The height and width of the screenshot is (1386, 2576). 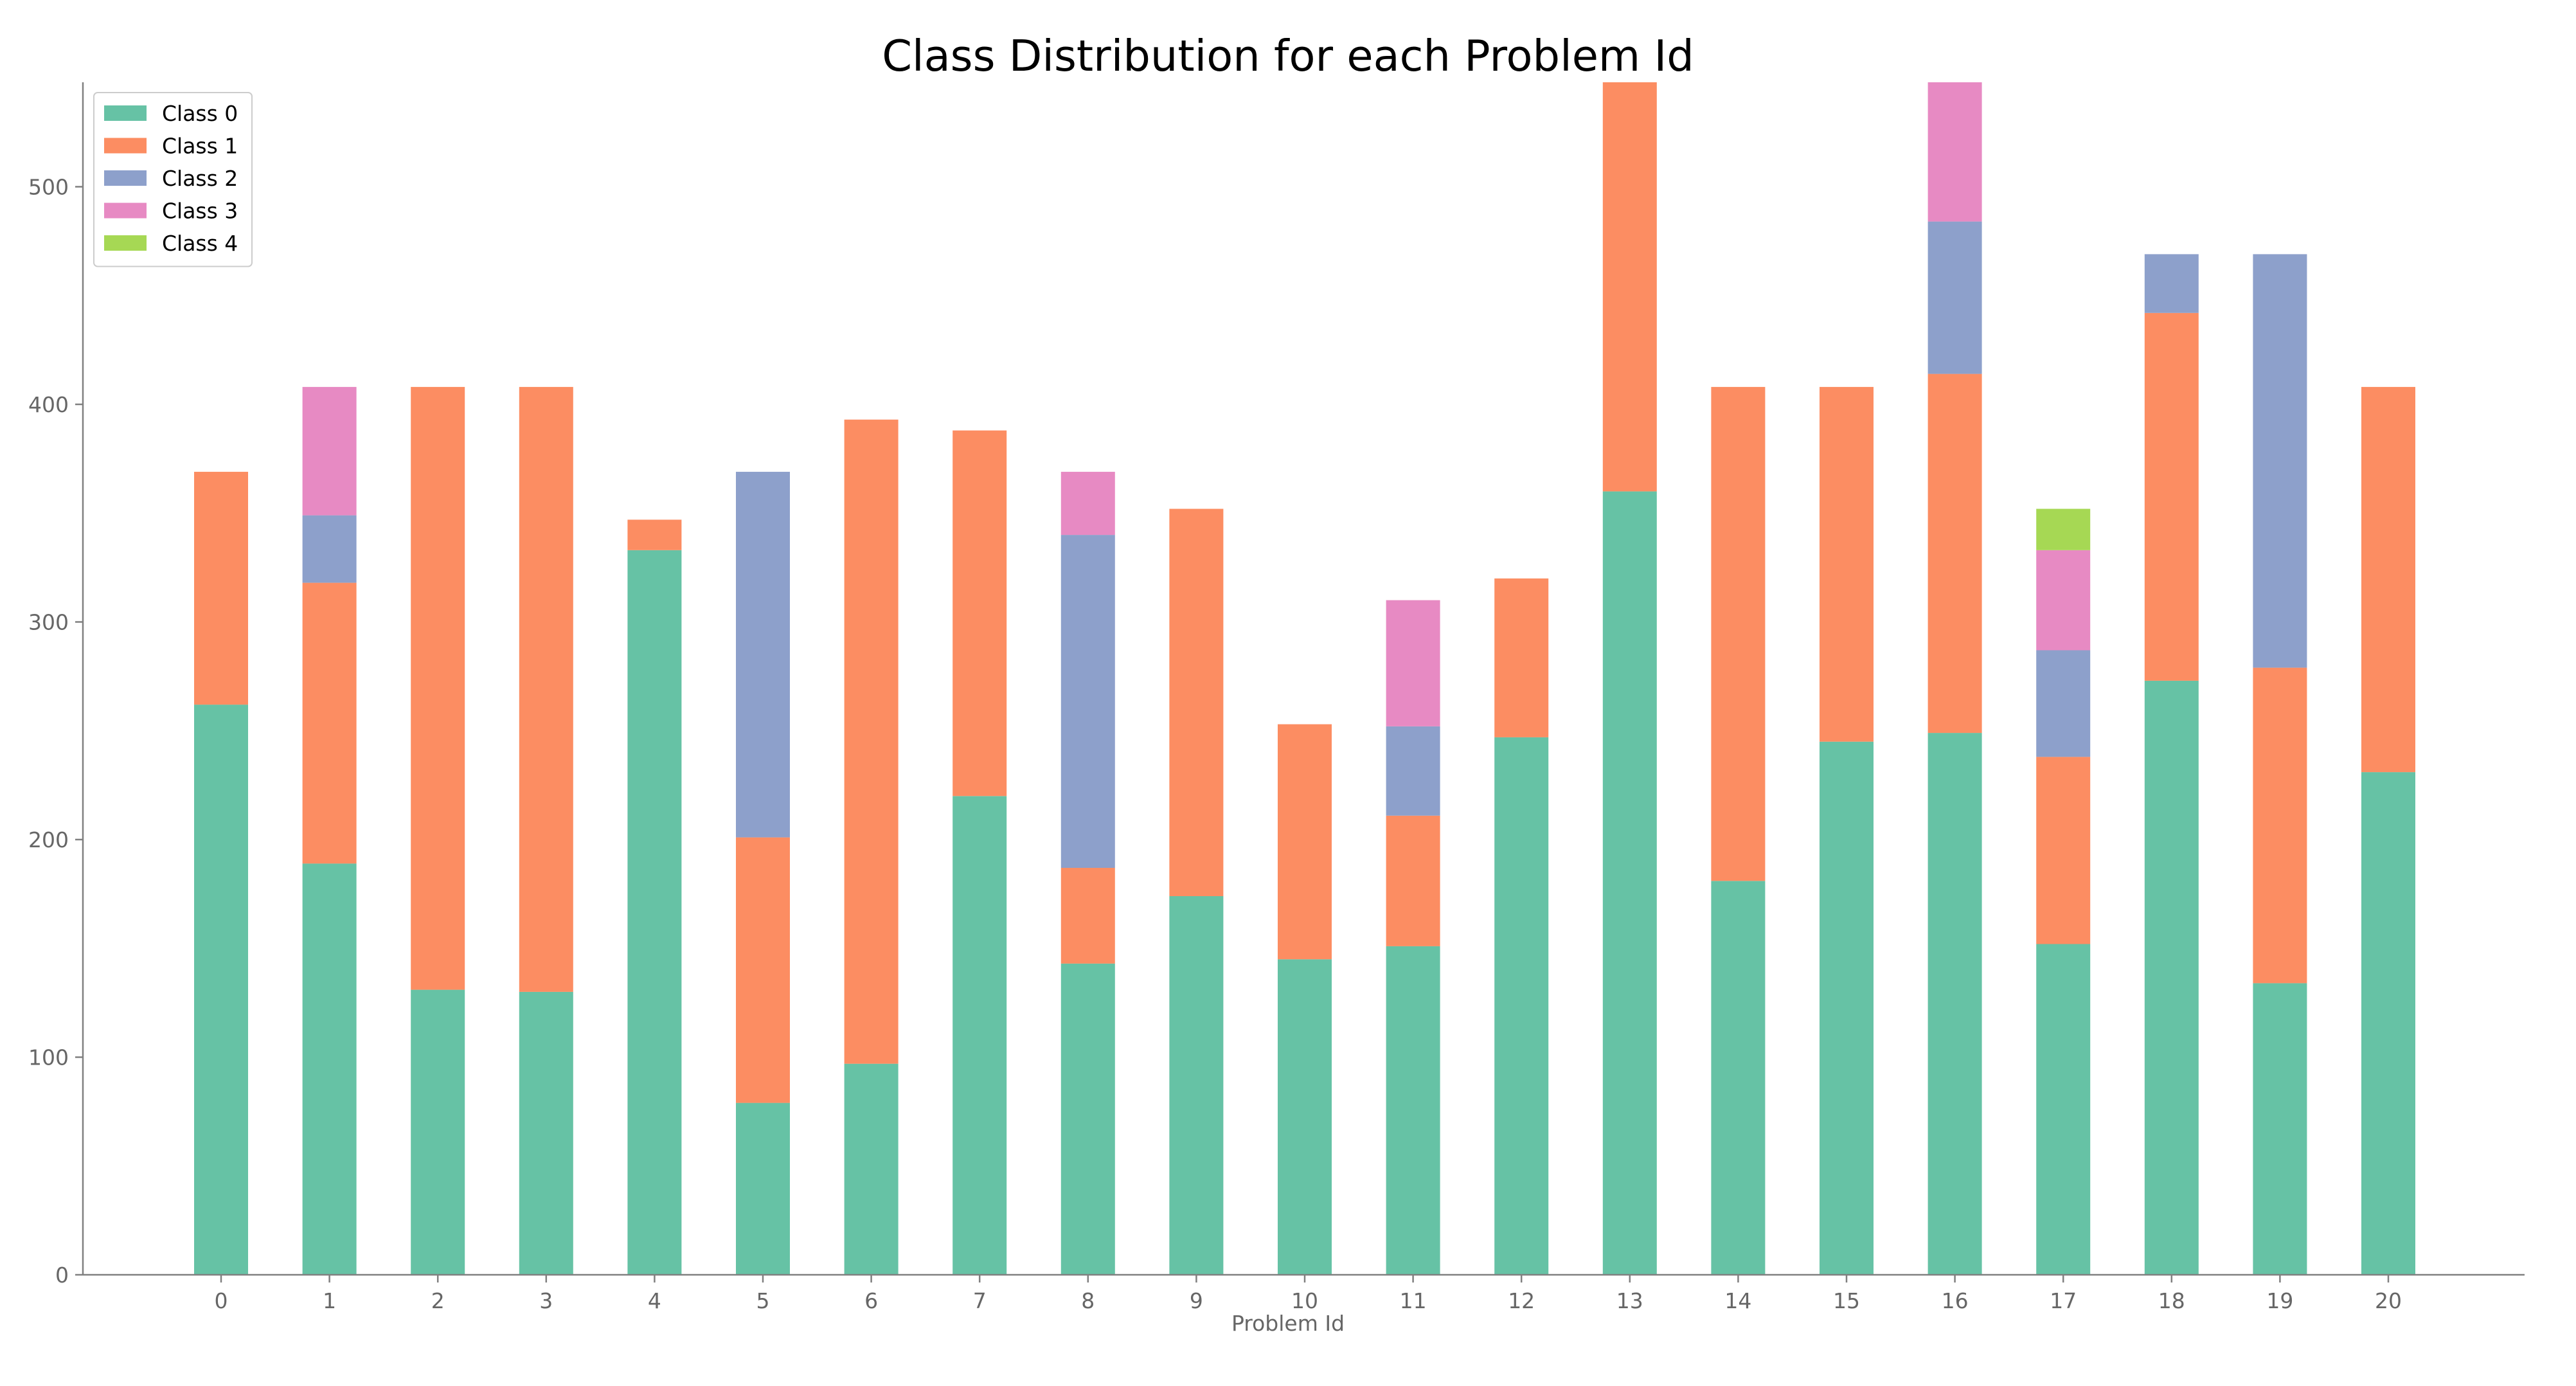 What do you see at coordinates (1288, 56) in the screenshot?
I see `chart-title: Class Distribution for each Problem Id` at bounding box center [1288, 56].